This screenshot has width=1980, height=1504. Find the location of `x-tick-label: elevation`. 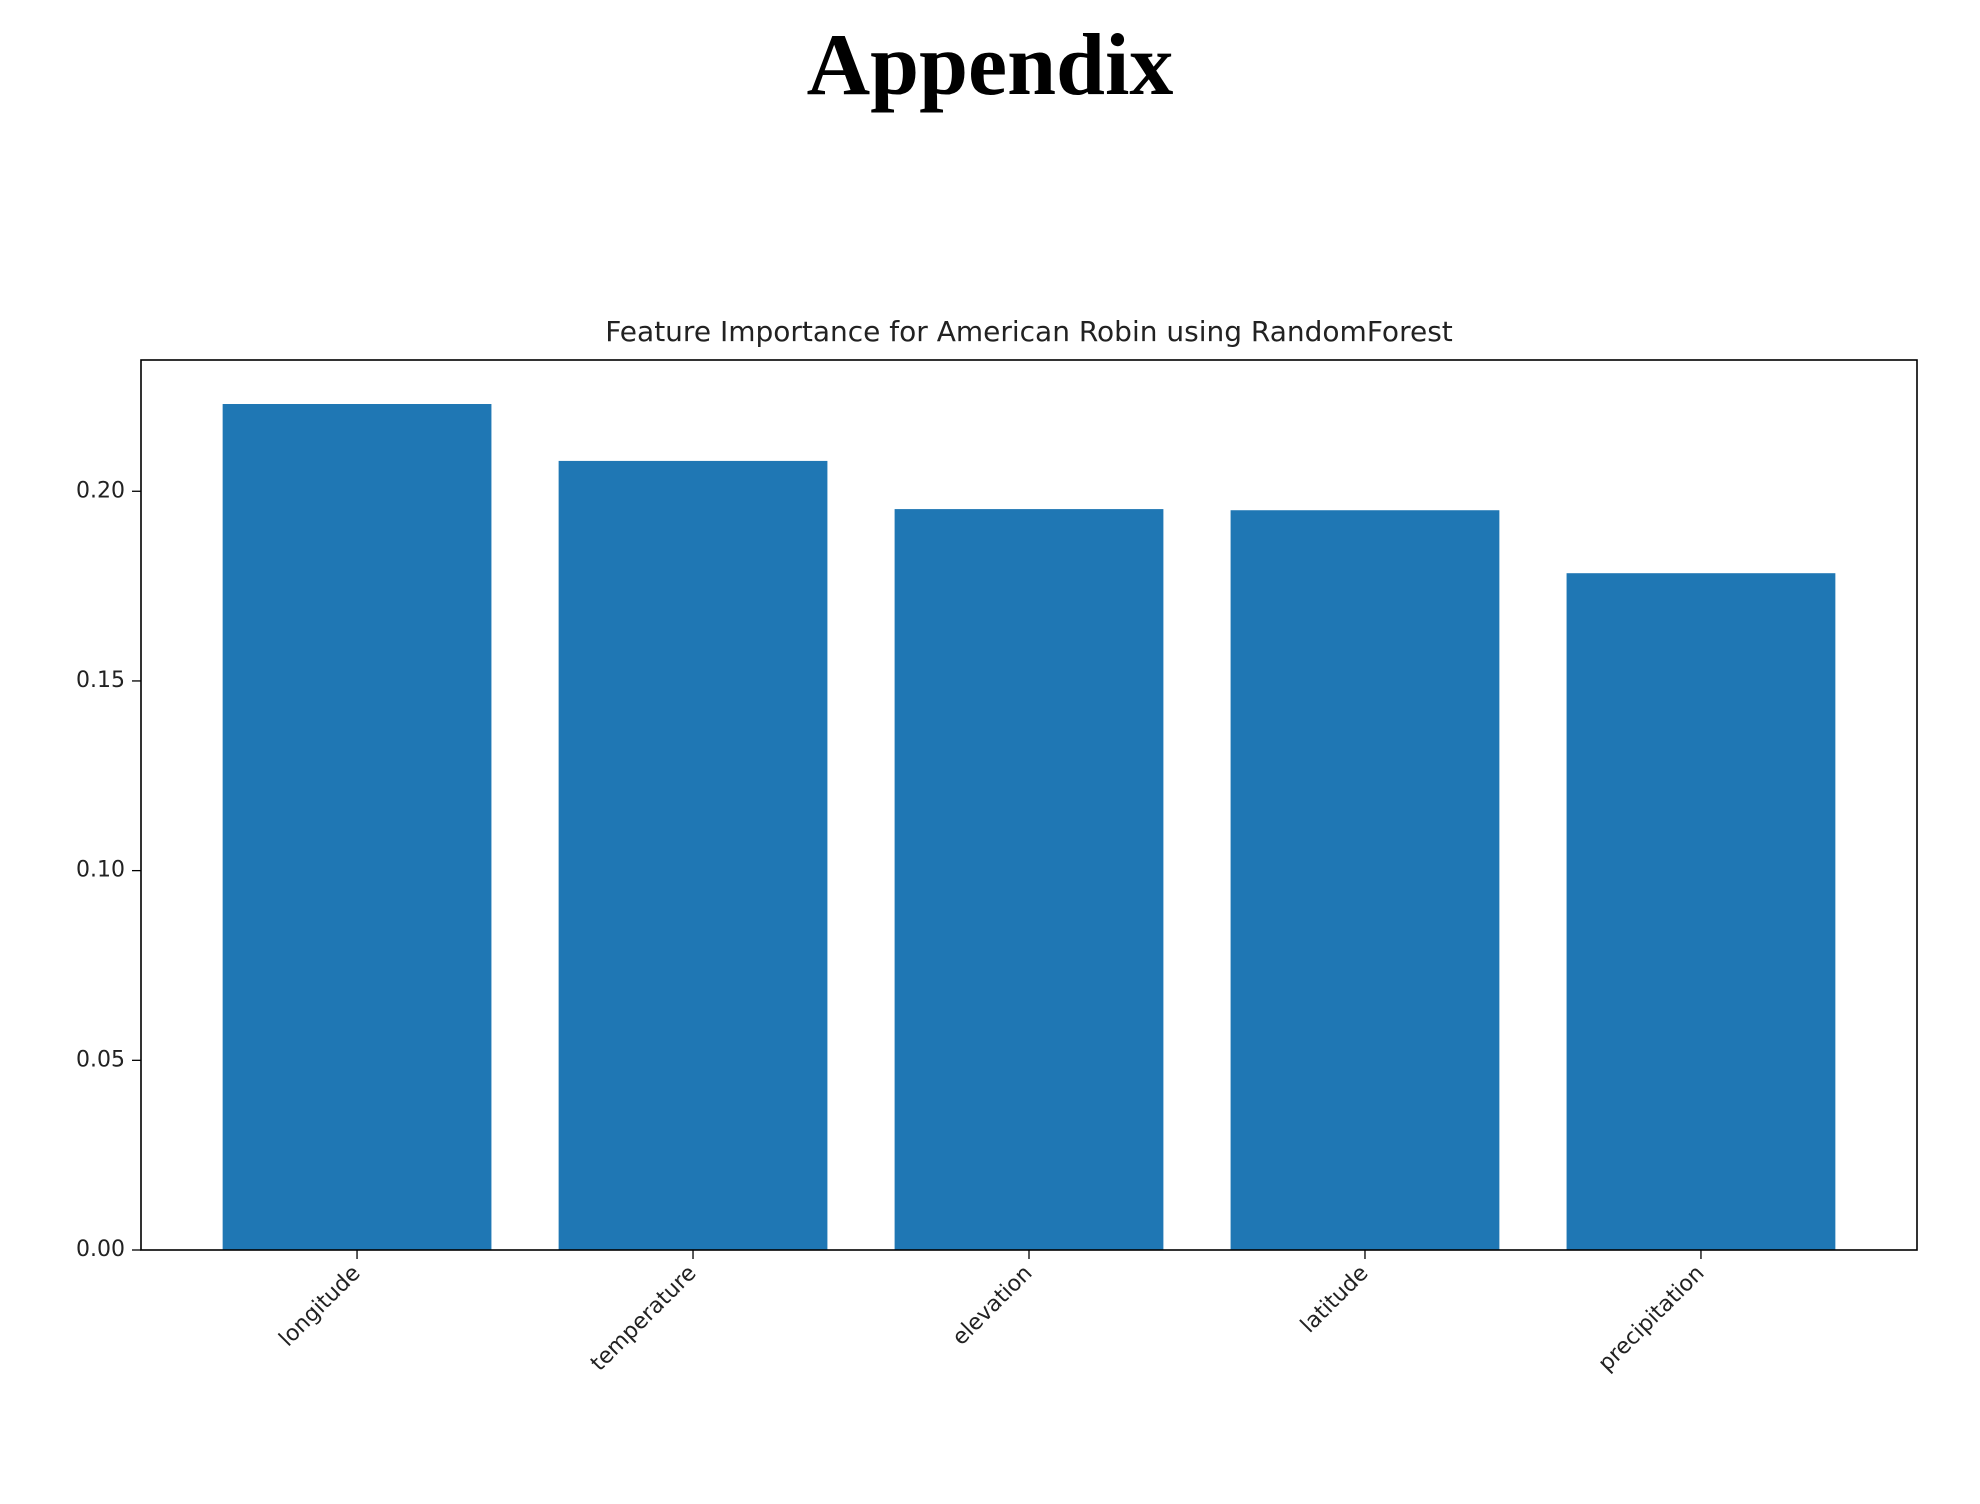

x-tick-label: elevation is located at coordinates (993, 1306).